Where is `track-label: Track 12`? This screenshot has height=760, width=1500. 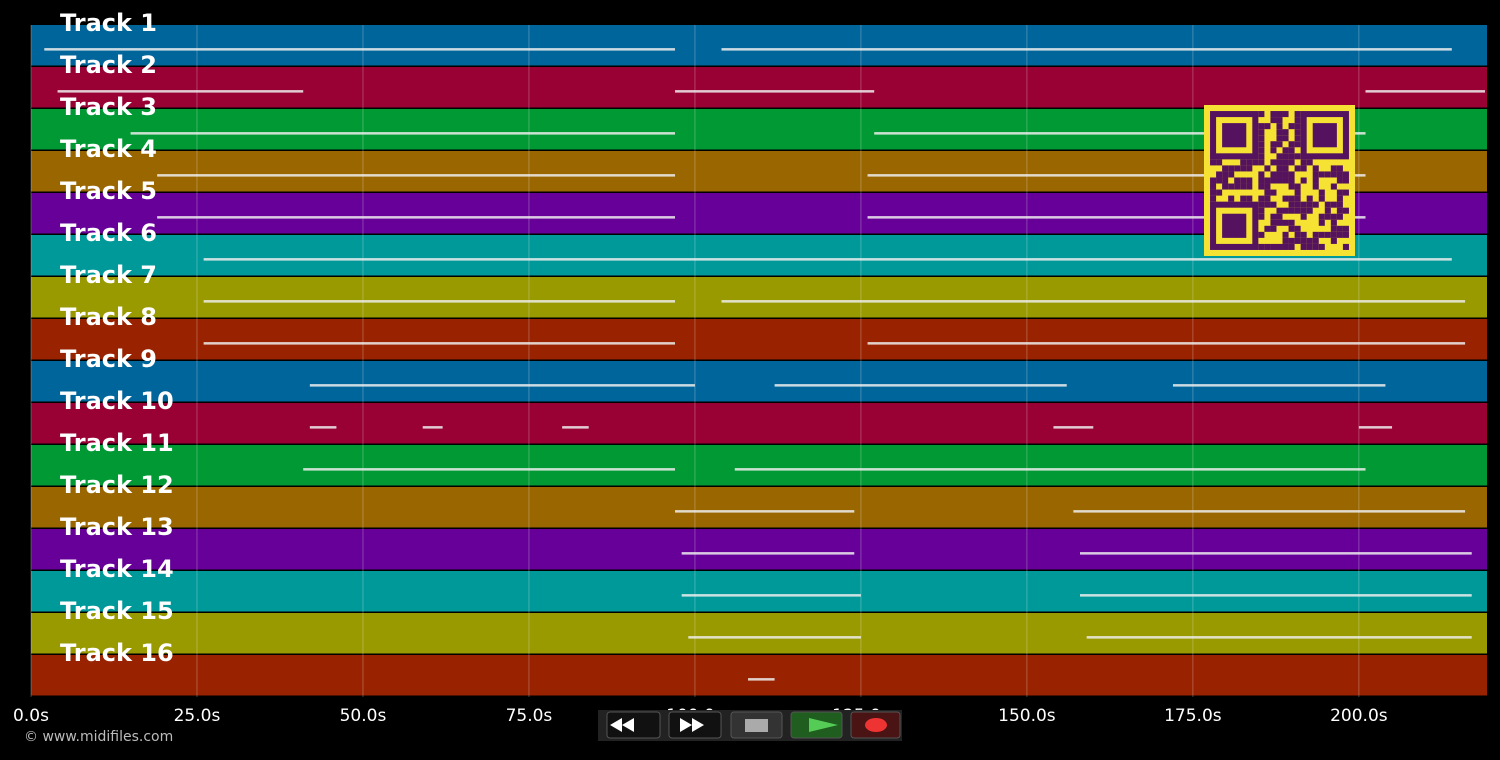
track-label: Track 12 is located at coordinates (117, 485).